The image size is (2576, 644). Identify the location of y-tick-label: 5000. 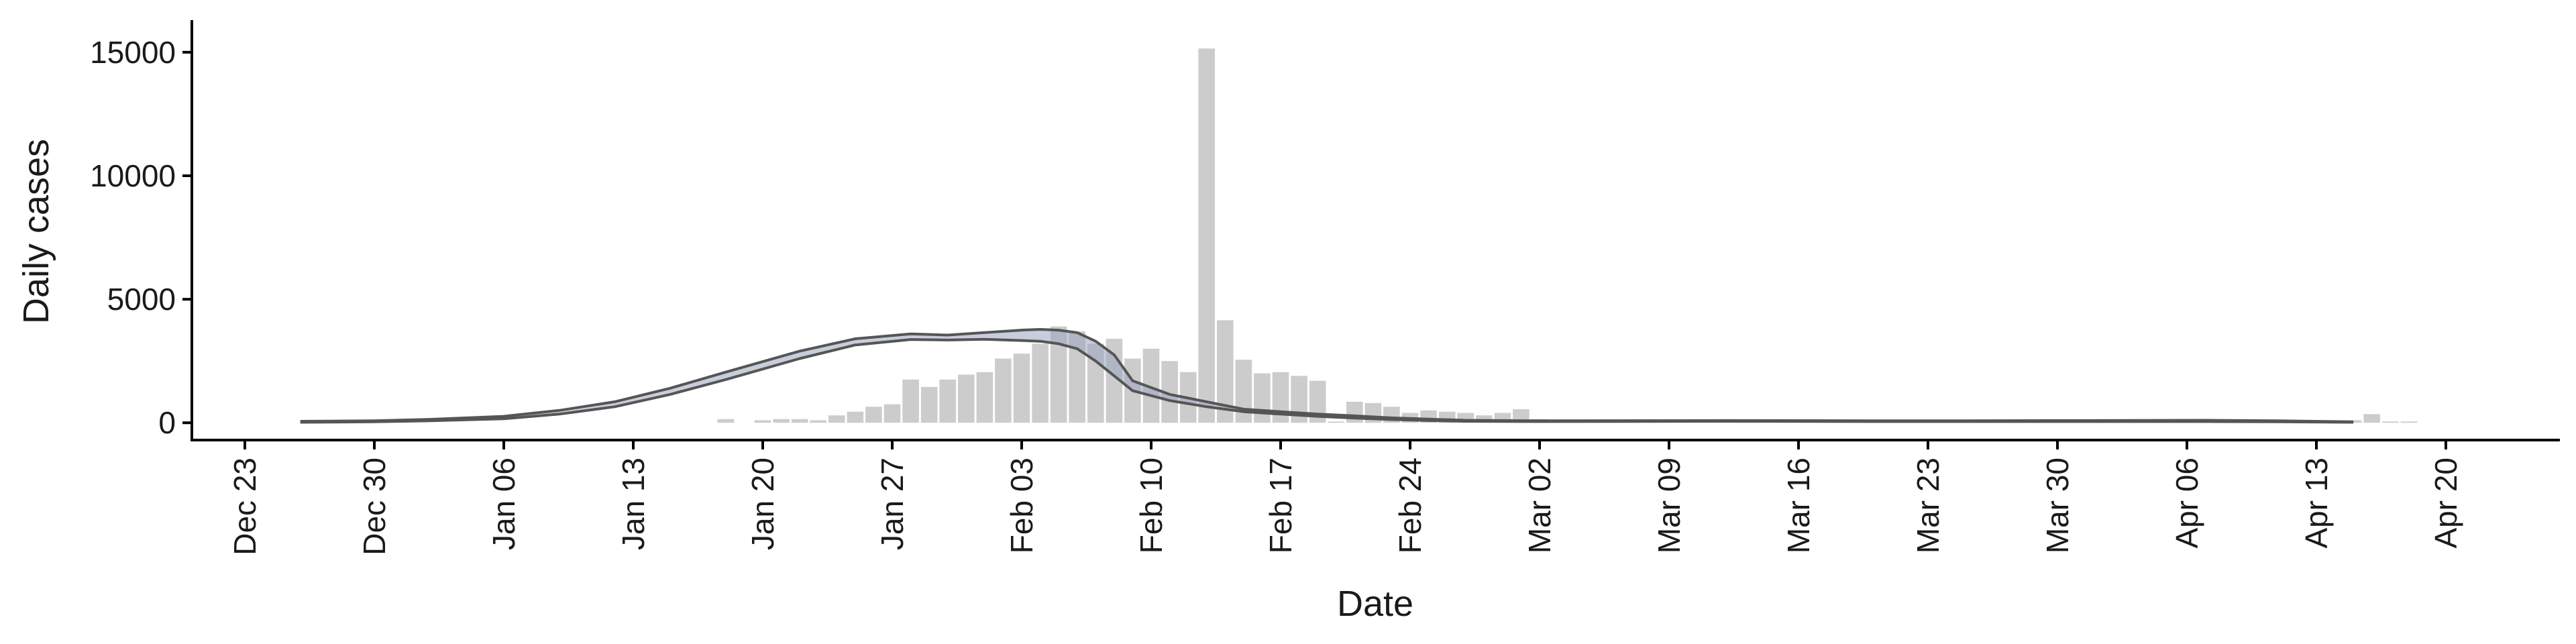
(141, 299).